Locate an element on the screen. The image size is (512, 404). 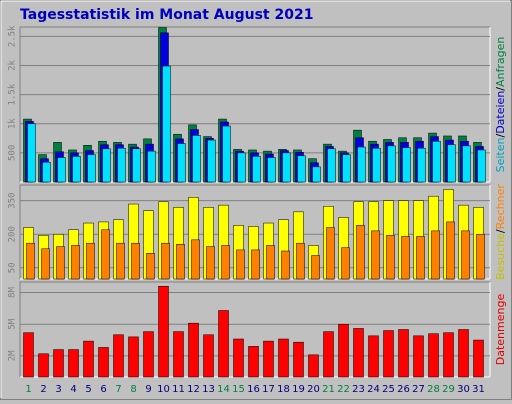
x-tick-label: 8 is located at coordinates (133, 389).